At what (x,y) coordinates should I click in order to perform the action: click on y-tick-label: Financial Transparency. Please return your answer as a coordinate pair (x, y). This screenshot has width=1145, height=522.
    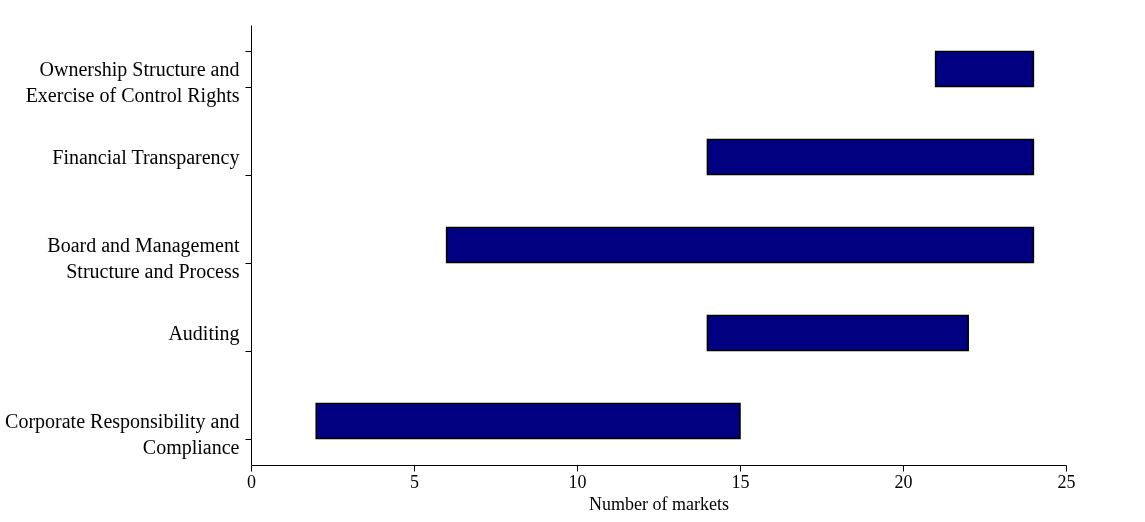
    Looking at the image, I should click on (146, 157).